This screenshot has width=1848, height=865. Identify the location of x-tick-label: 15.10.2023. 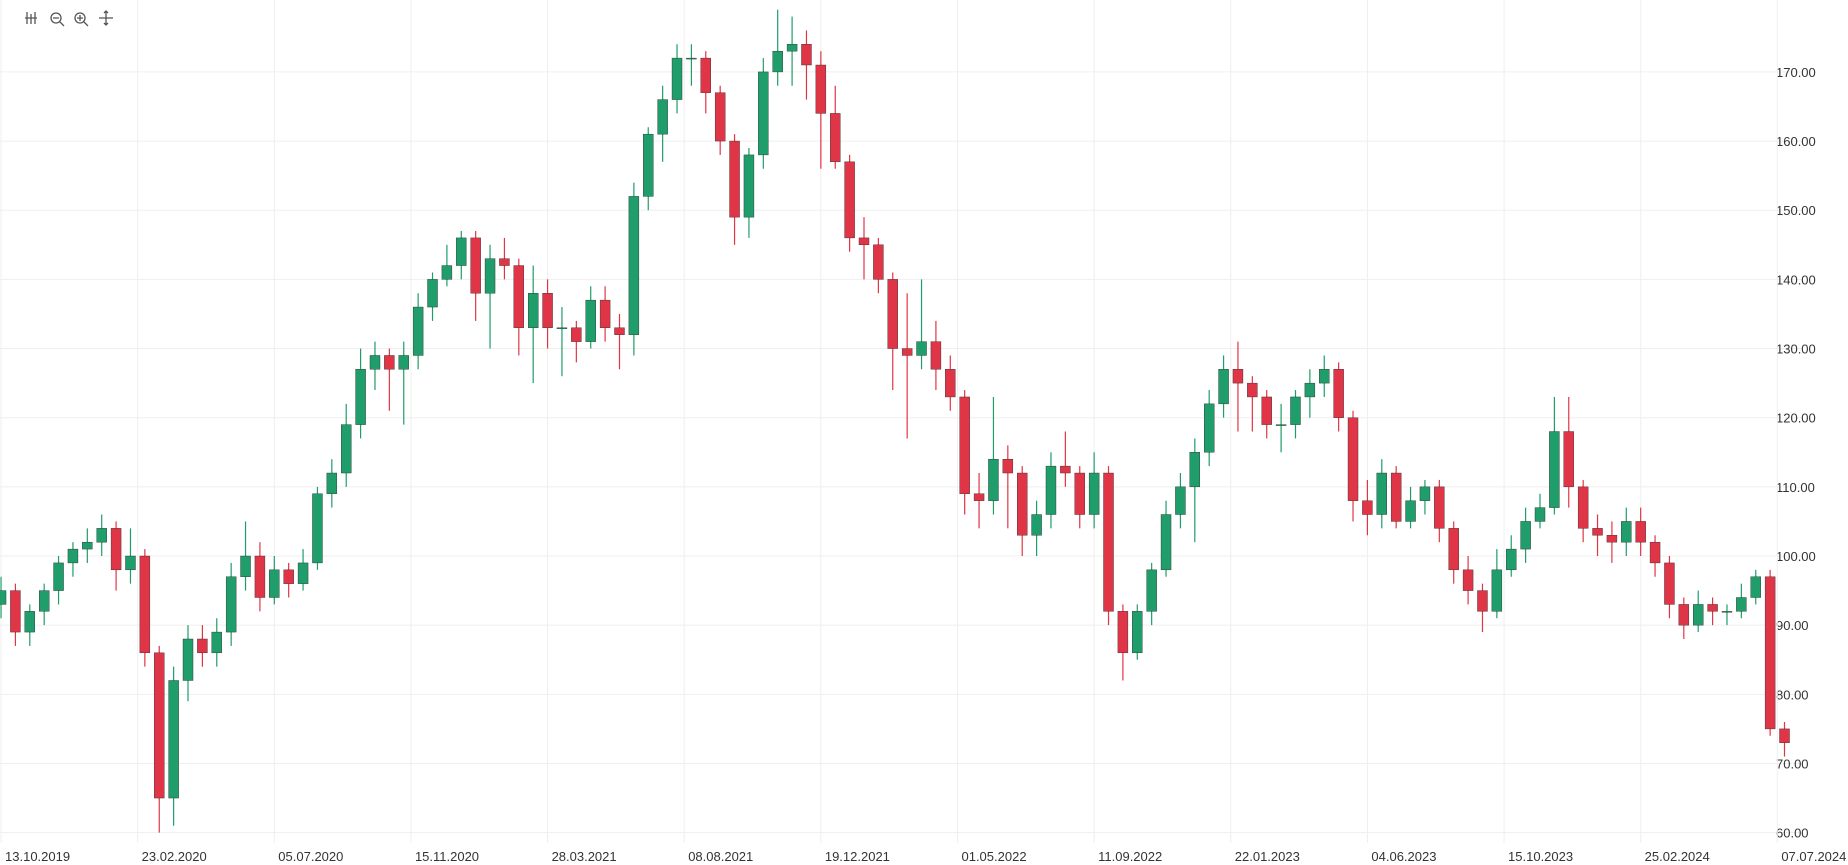
(1540, 856).